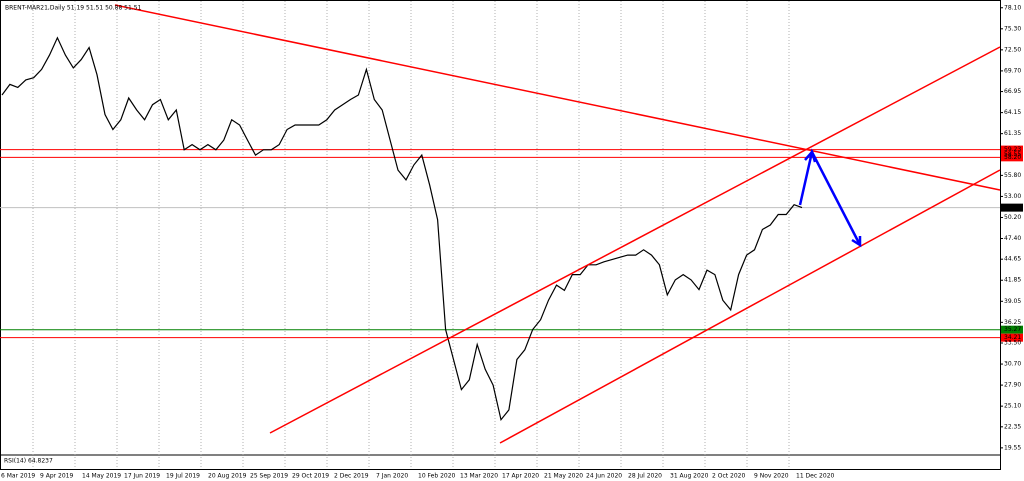  What do you see at coordinates (1012, 217) in the screenshot?
I see `y-tick-label: 50.20` at bounding box center [1012, 217].